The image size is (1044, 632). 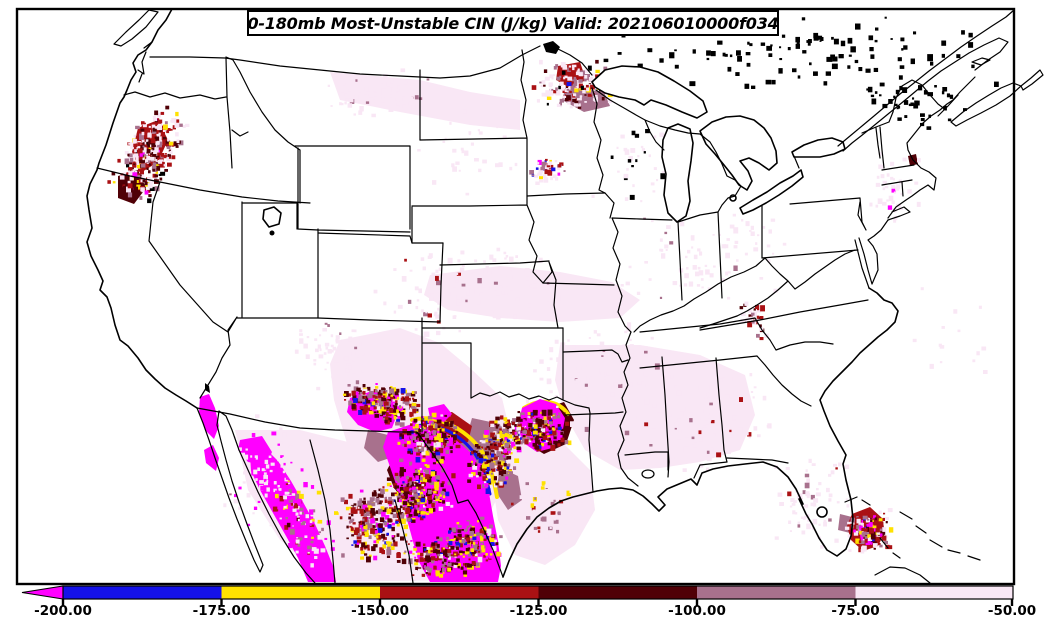 I want to click on colorbar-segment-firebrick, so click(x=459, y=592).